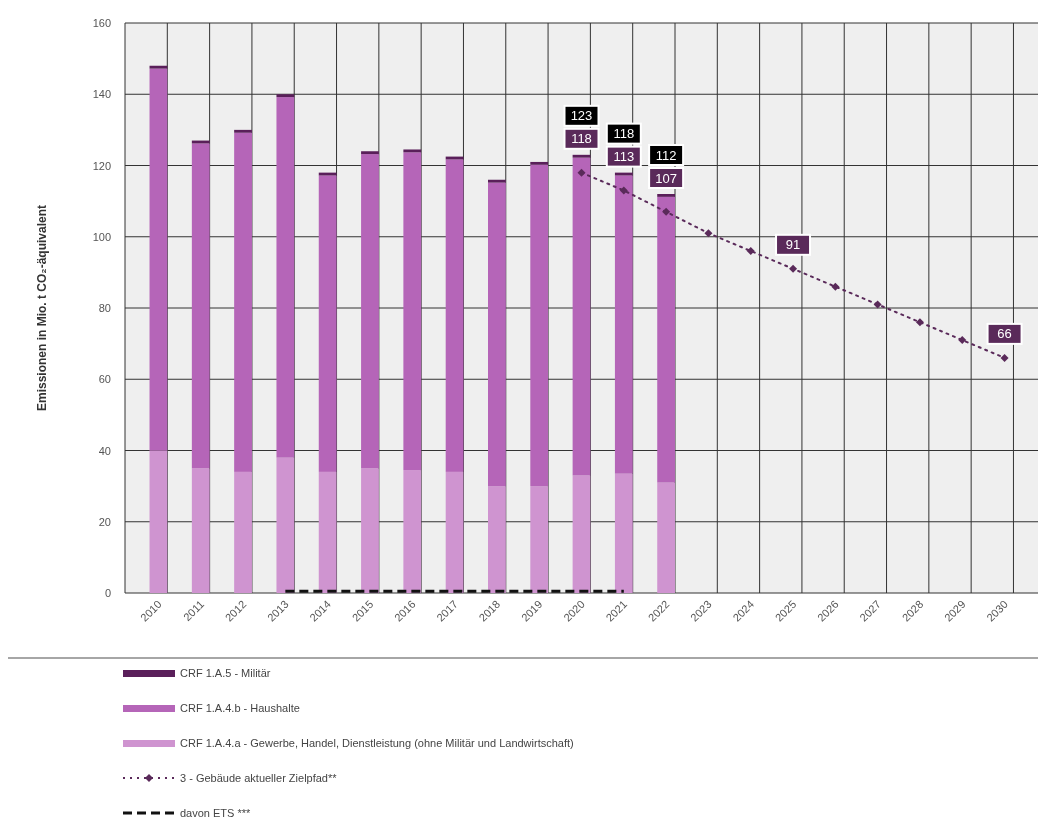  What do you see at coordinates (101, 94) in the screenshot?
I see `y-tick-label: 140` at bounding box center [101, 94].